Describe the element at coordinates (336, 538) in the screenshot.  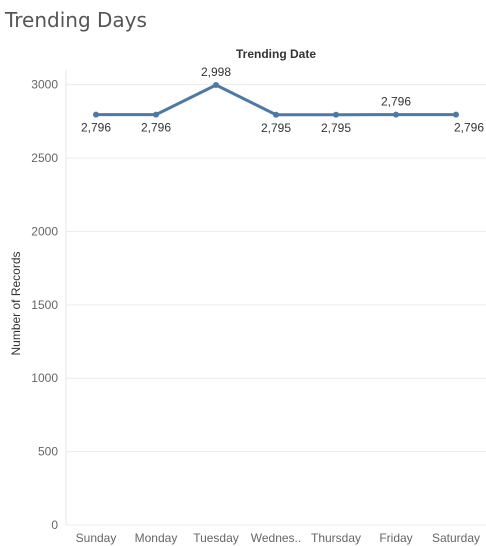
I see `x-category-label: Thursday` at that location.